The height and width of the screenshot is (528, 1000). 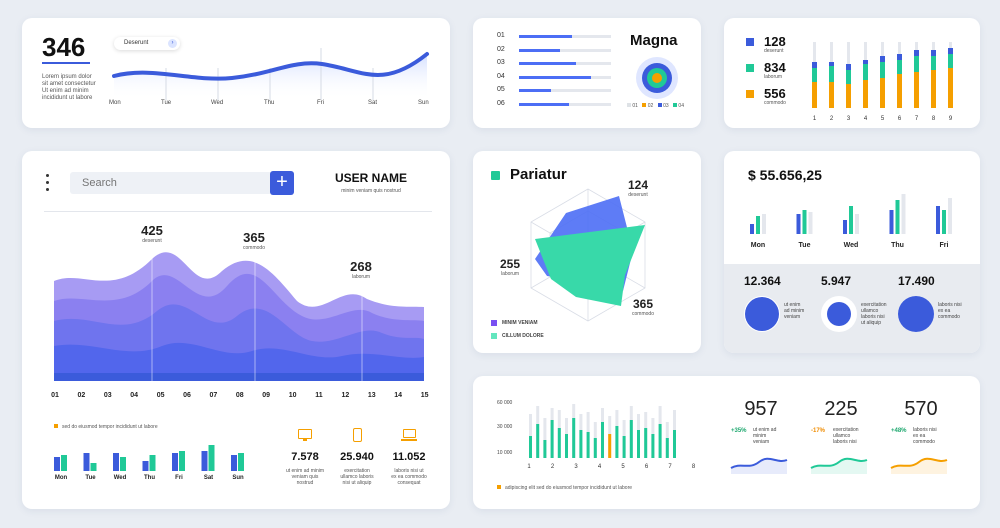 I want to click on progress-fill, so click(x=535, y=90).